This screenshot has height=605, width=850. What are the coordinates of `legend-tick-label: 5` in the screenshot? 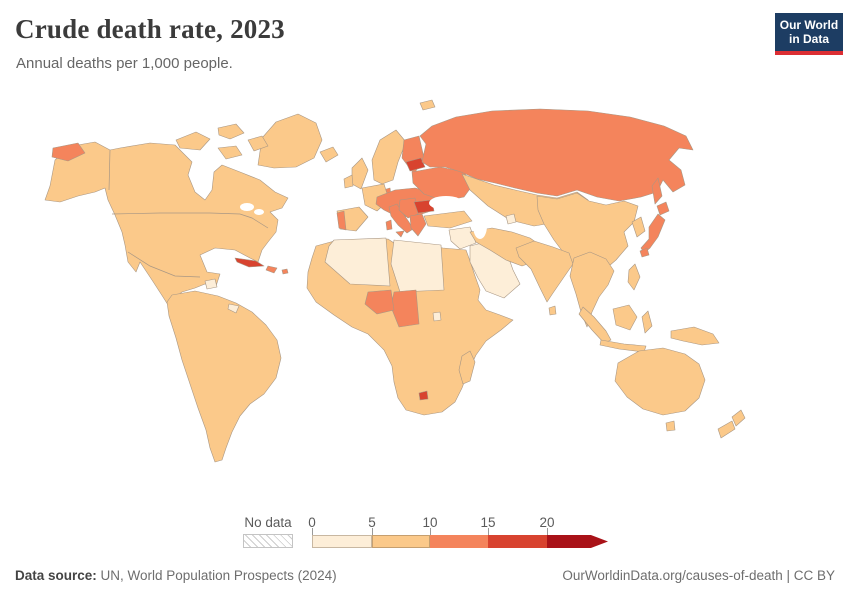 It's located at (372, 522).